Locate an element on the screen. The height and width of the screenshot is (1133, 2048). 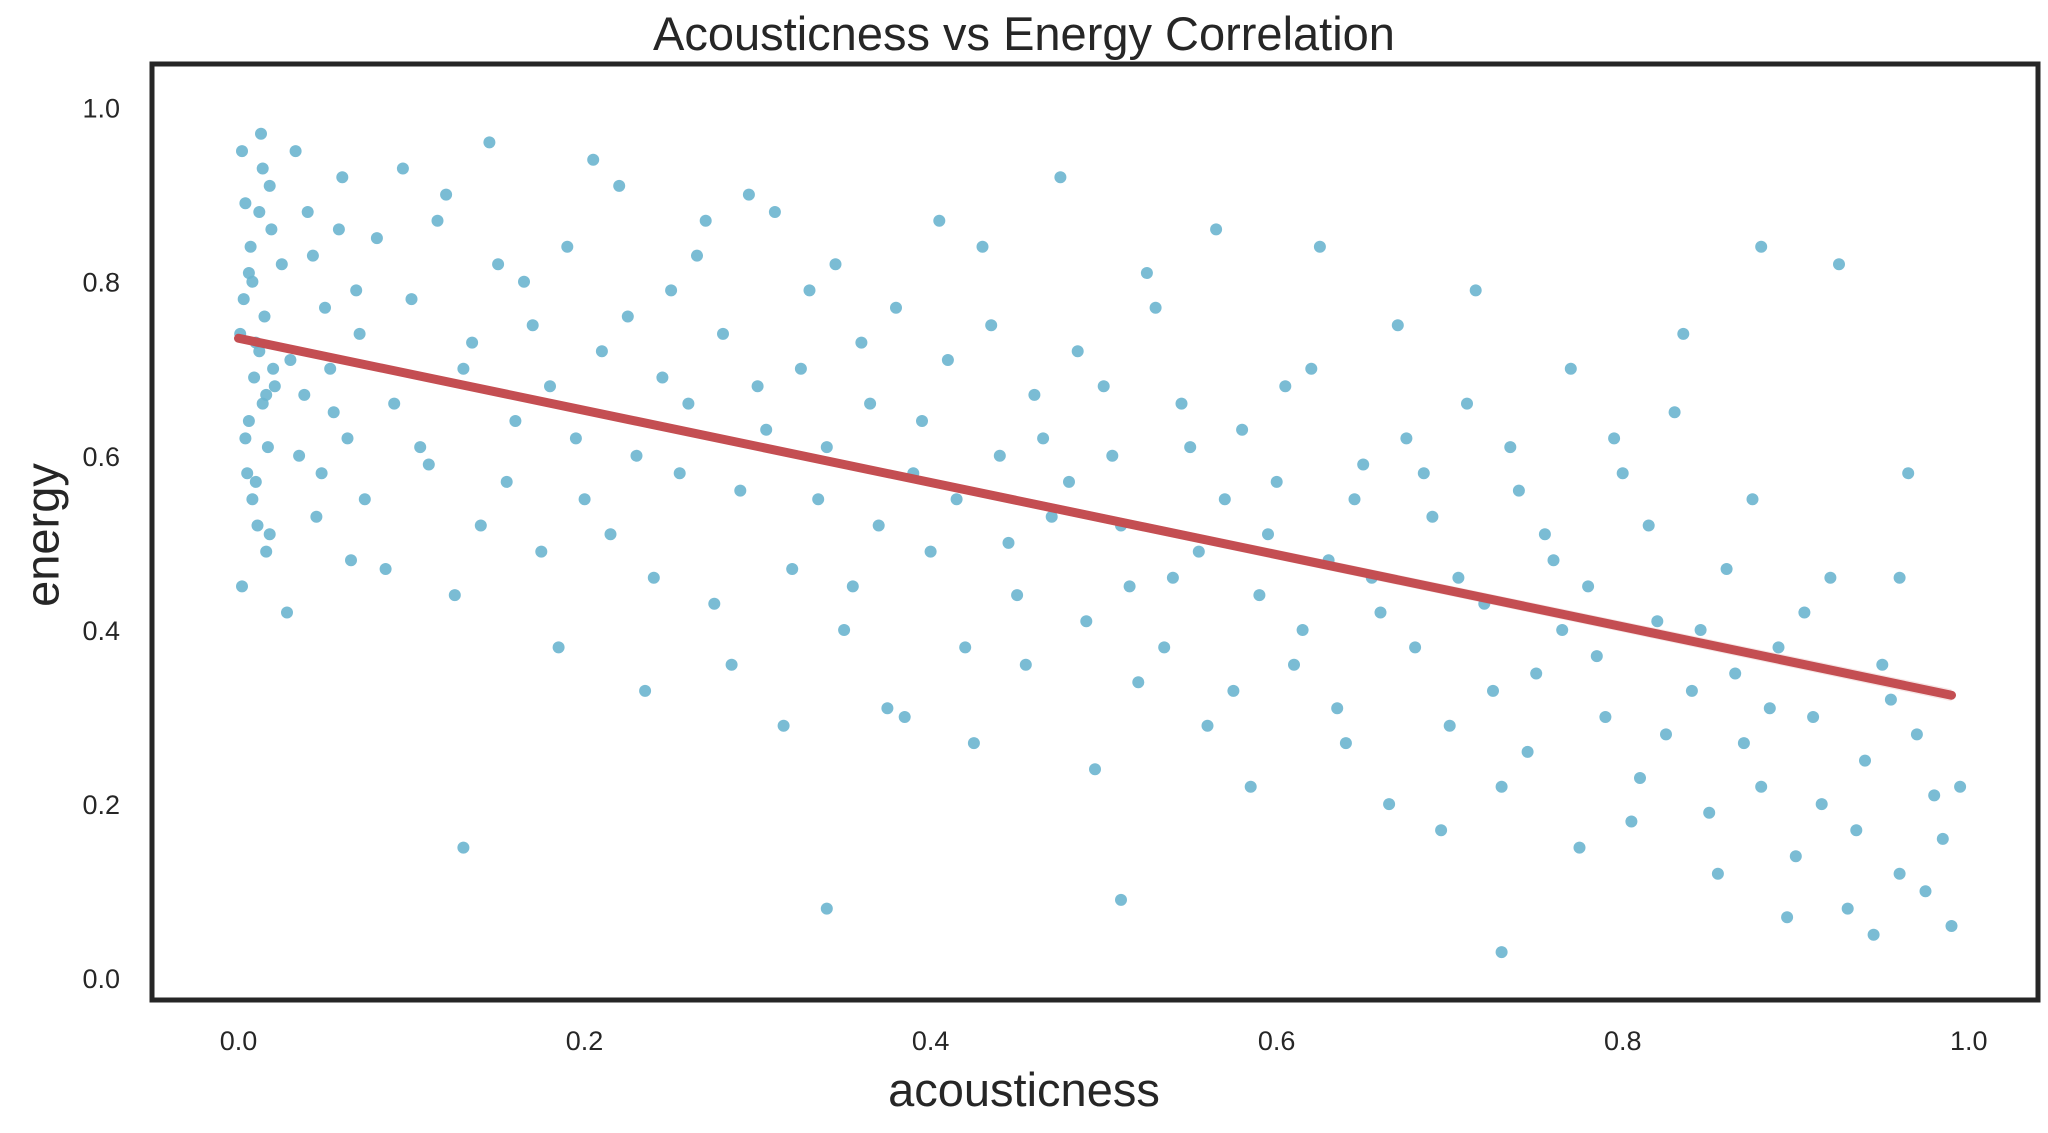
y-tick-label: 0.4 is located at coordinates (101, 631).